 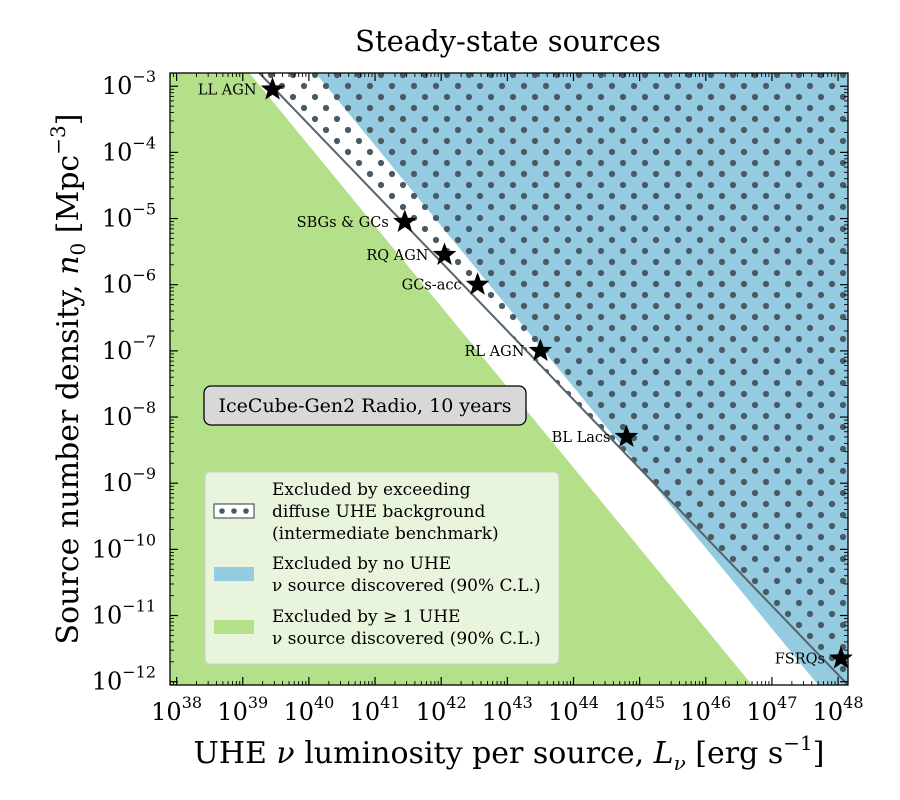 What do you see at coordinates (68, 379) in the screenshot?
I see `y-axis-title: Source number density, n0 [Mpc−3]` at bounding box center [68, 379].